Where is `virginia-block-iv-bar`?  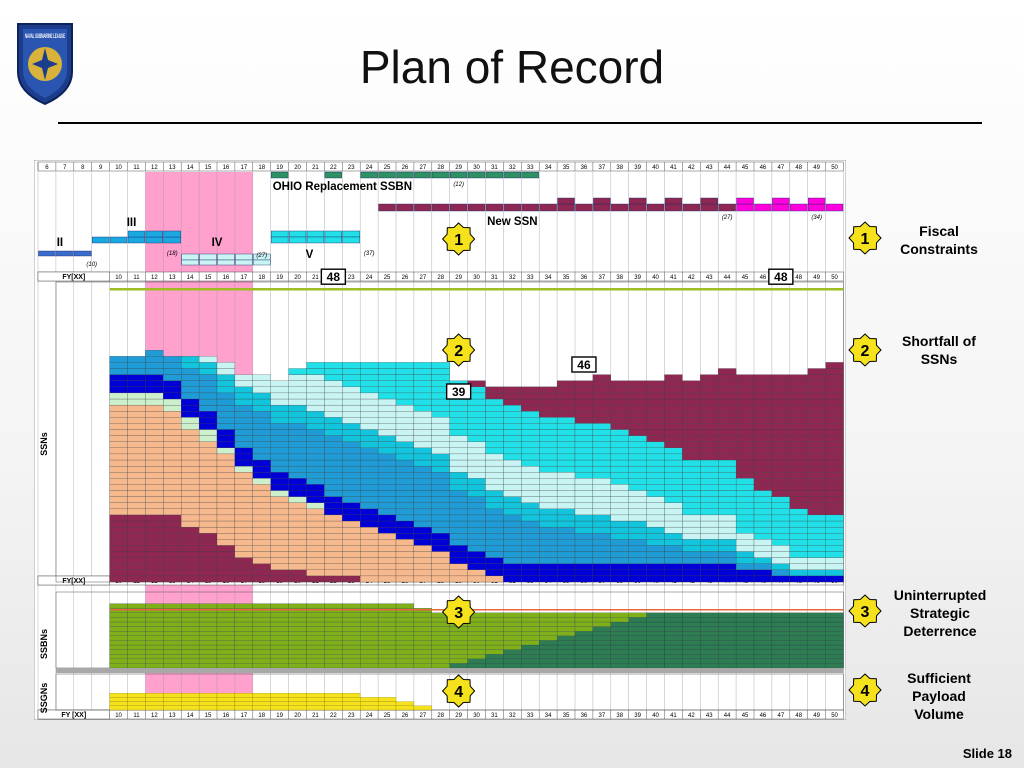
virginia-block-iv-bar is located at coordinates (244, 257).